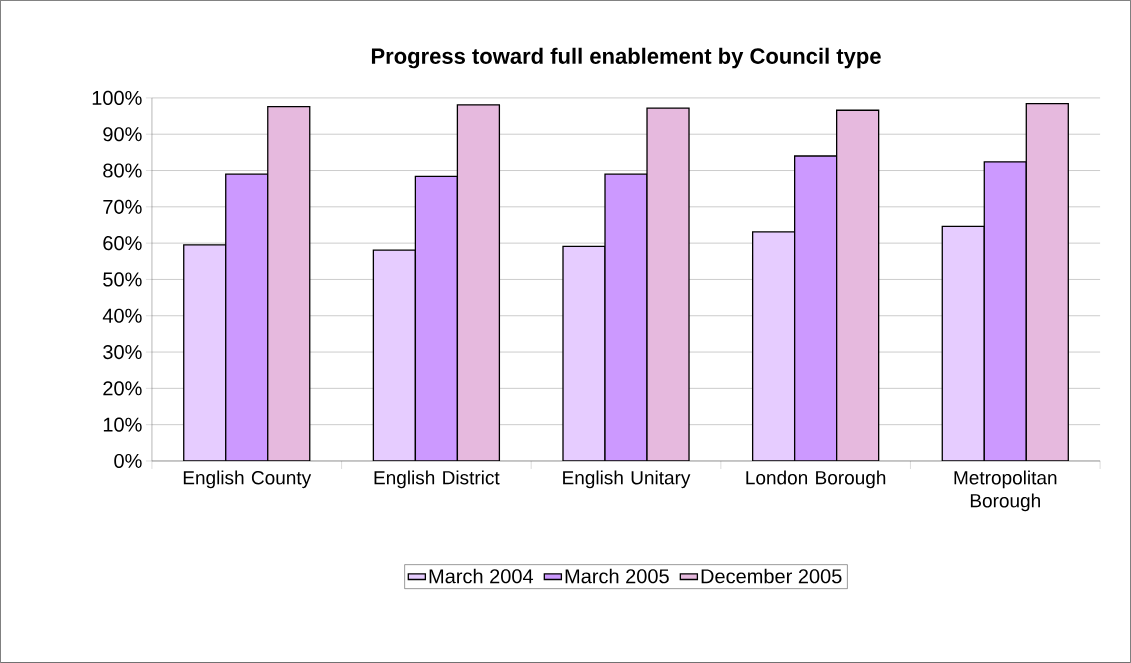  Describe the element at coordinates (117, 98) in the screenshot. I see `y-tick-label: 100%` at that location.